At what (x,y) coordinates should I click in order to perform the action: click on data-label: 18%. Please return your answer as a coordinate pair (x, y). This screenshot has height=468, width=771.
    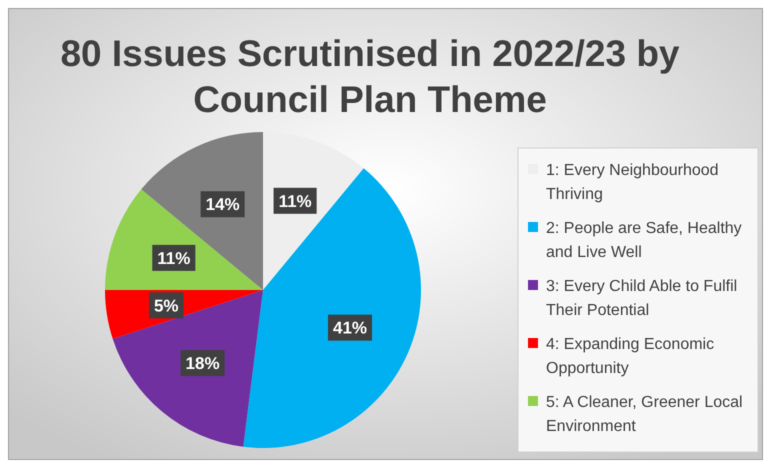
    Looking at the image, I should click on (203, 364).